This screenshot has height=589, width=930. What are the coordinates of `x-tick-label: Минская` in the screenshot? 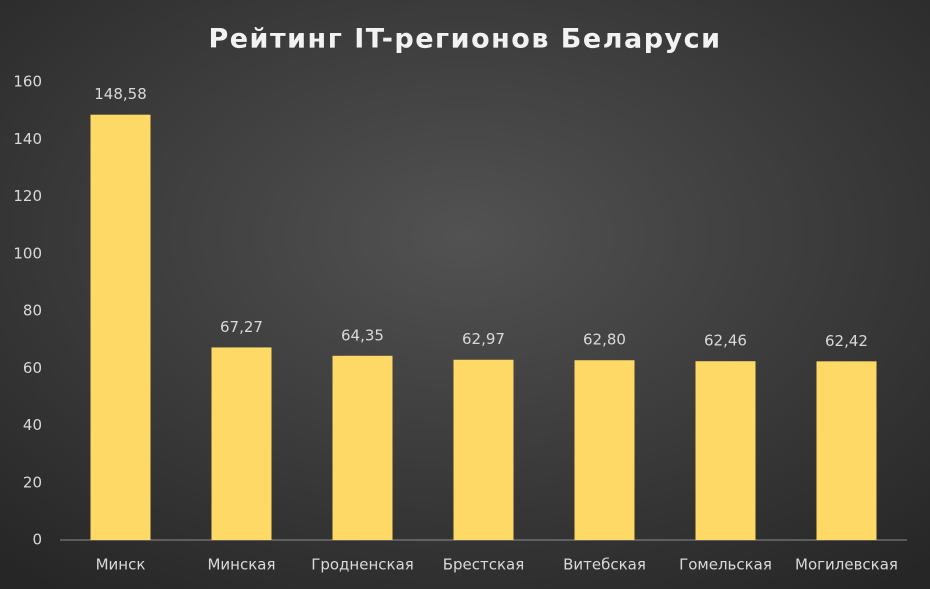 It's located at (241, 565).